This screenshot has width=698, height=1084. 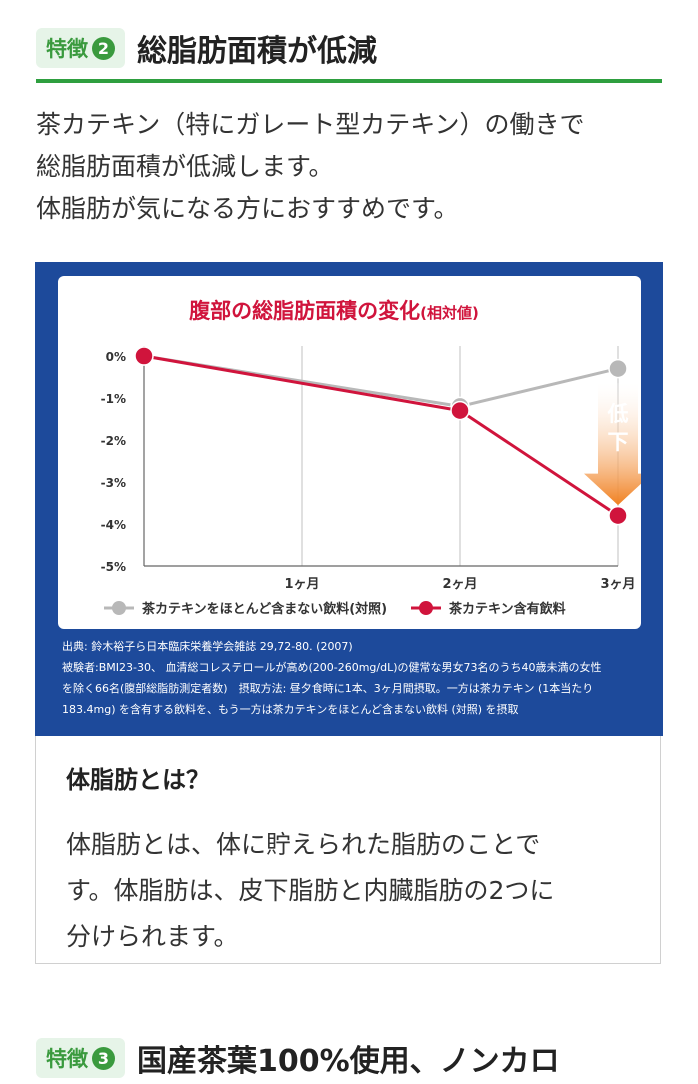 I want to click on y-tick-label: -3%, so click(x=113, y=483).